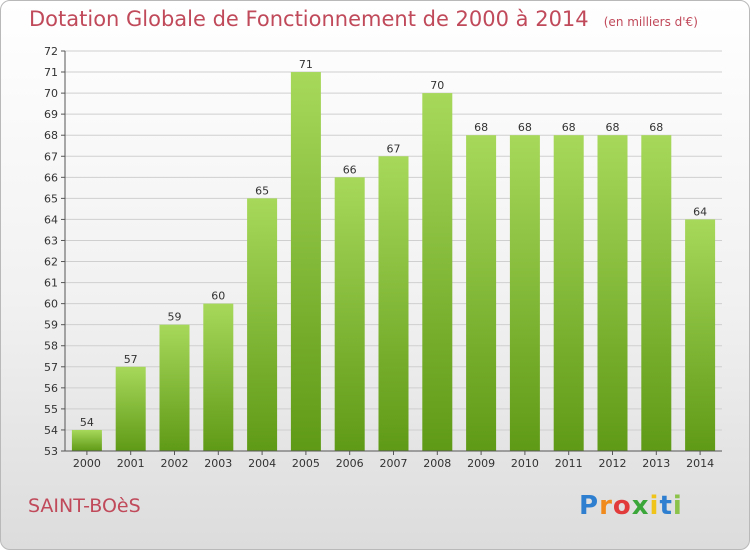 This screenshot has height=550, width=750. Describe the element at coordinates (437, 85) in the screenshot. I see `data-label: 70` at that location.